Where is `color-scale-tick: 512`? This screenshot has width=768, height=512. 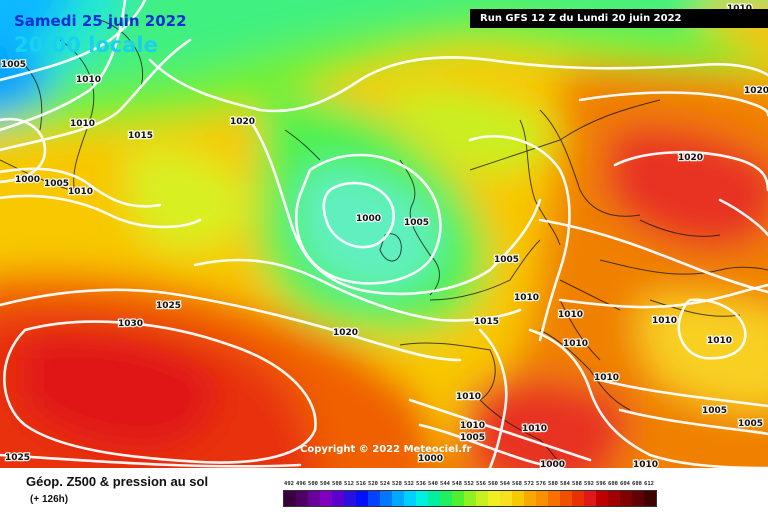
color-scale-tick: 512 is located at coordinates (349, 484).